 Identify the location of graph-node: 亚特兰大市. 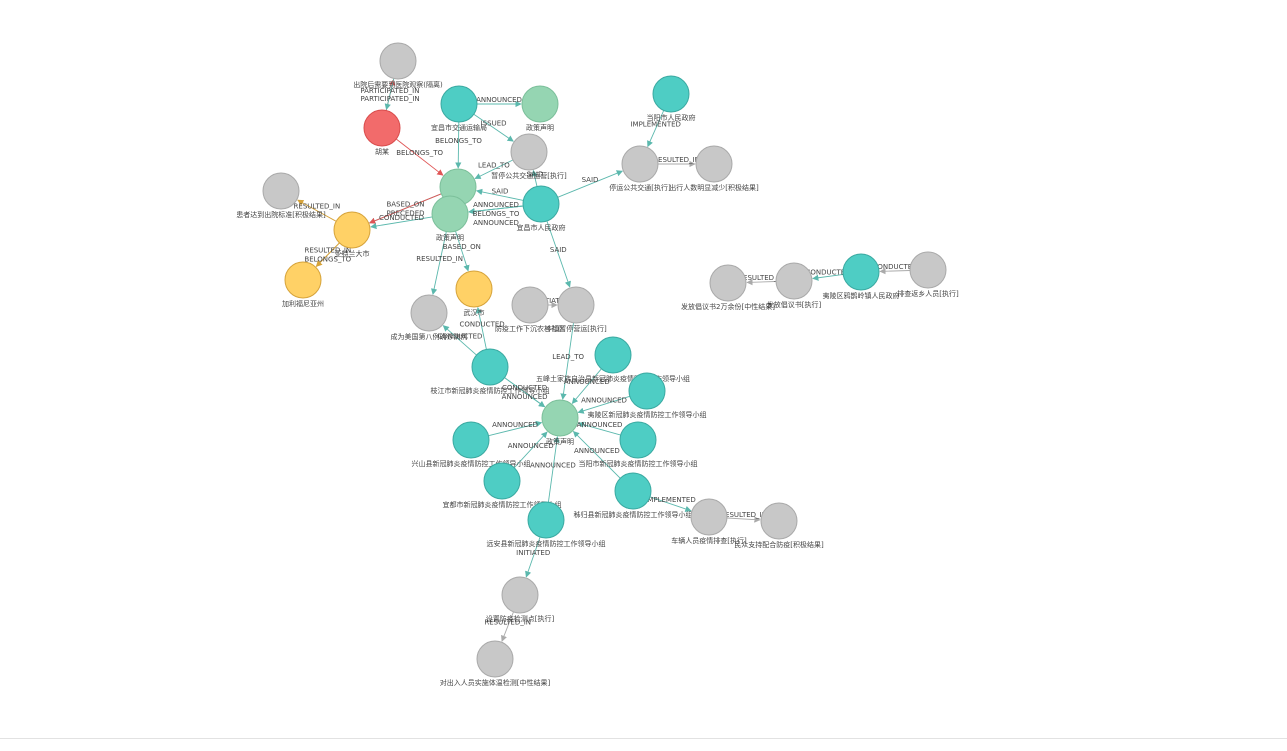
(352, 234).